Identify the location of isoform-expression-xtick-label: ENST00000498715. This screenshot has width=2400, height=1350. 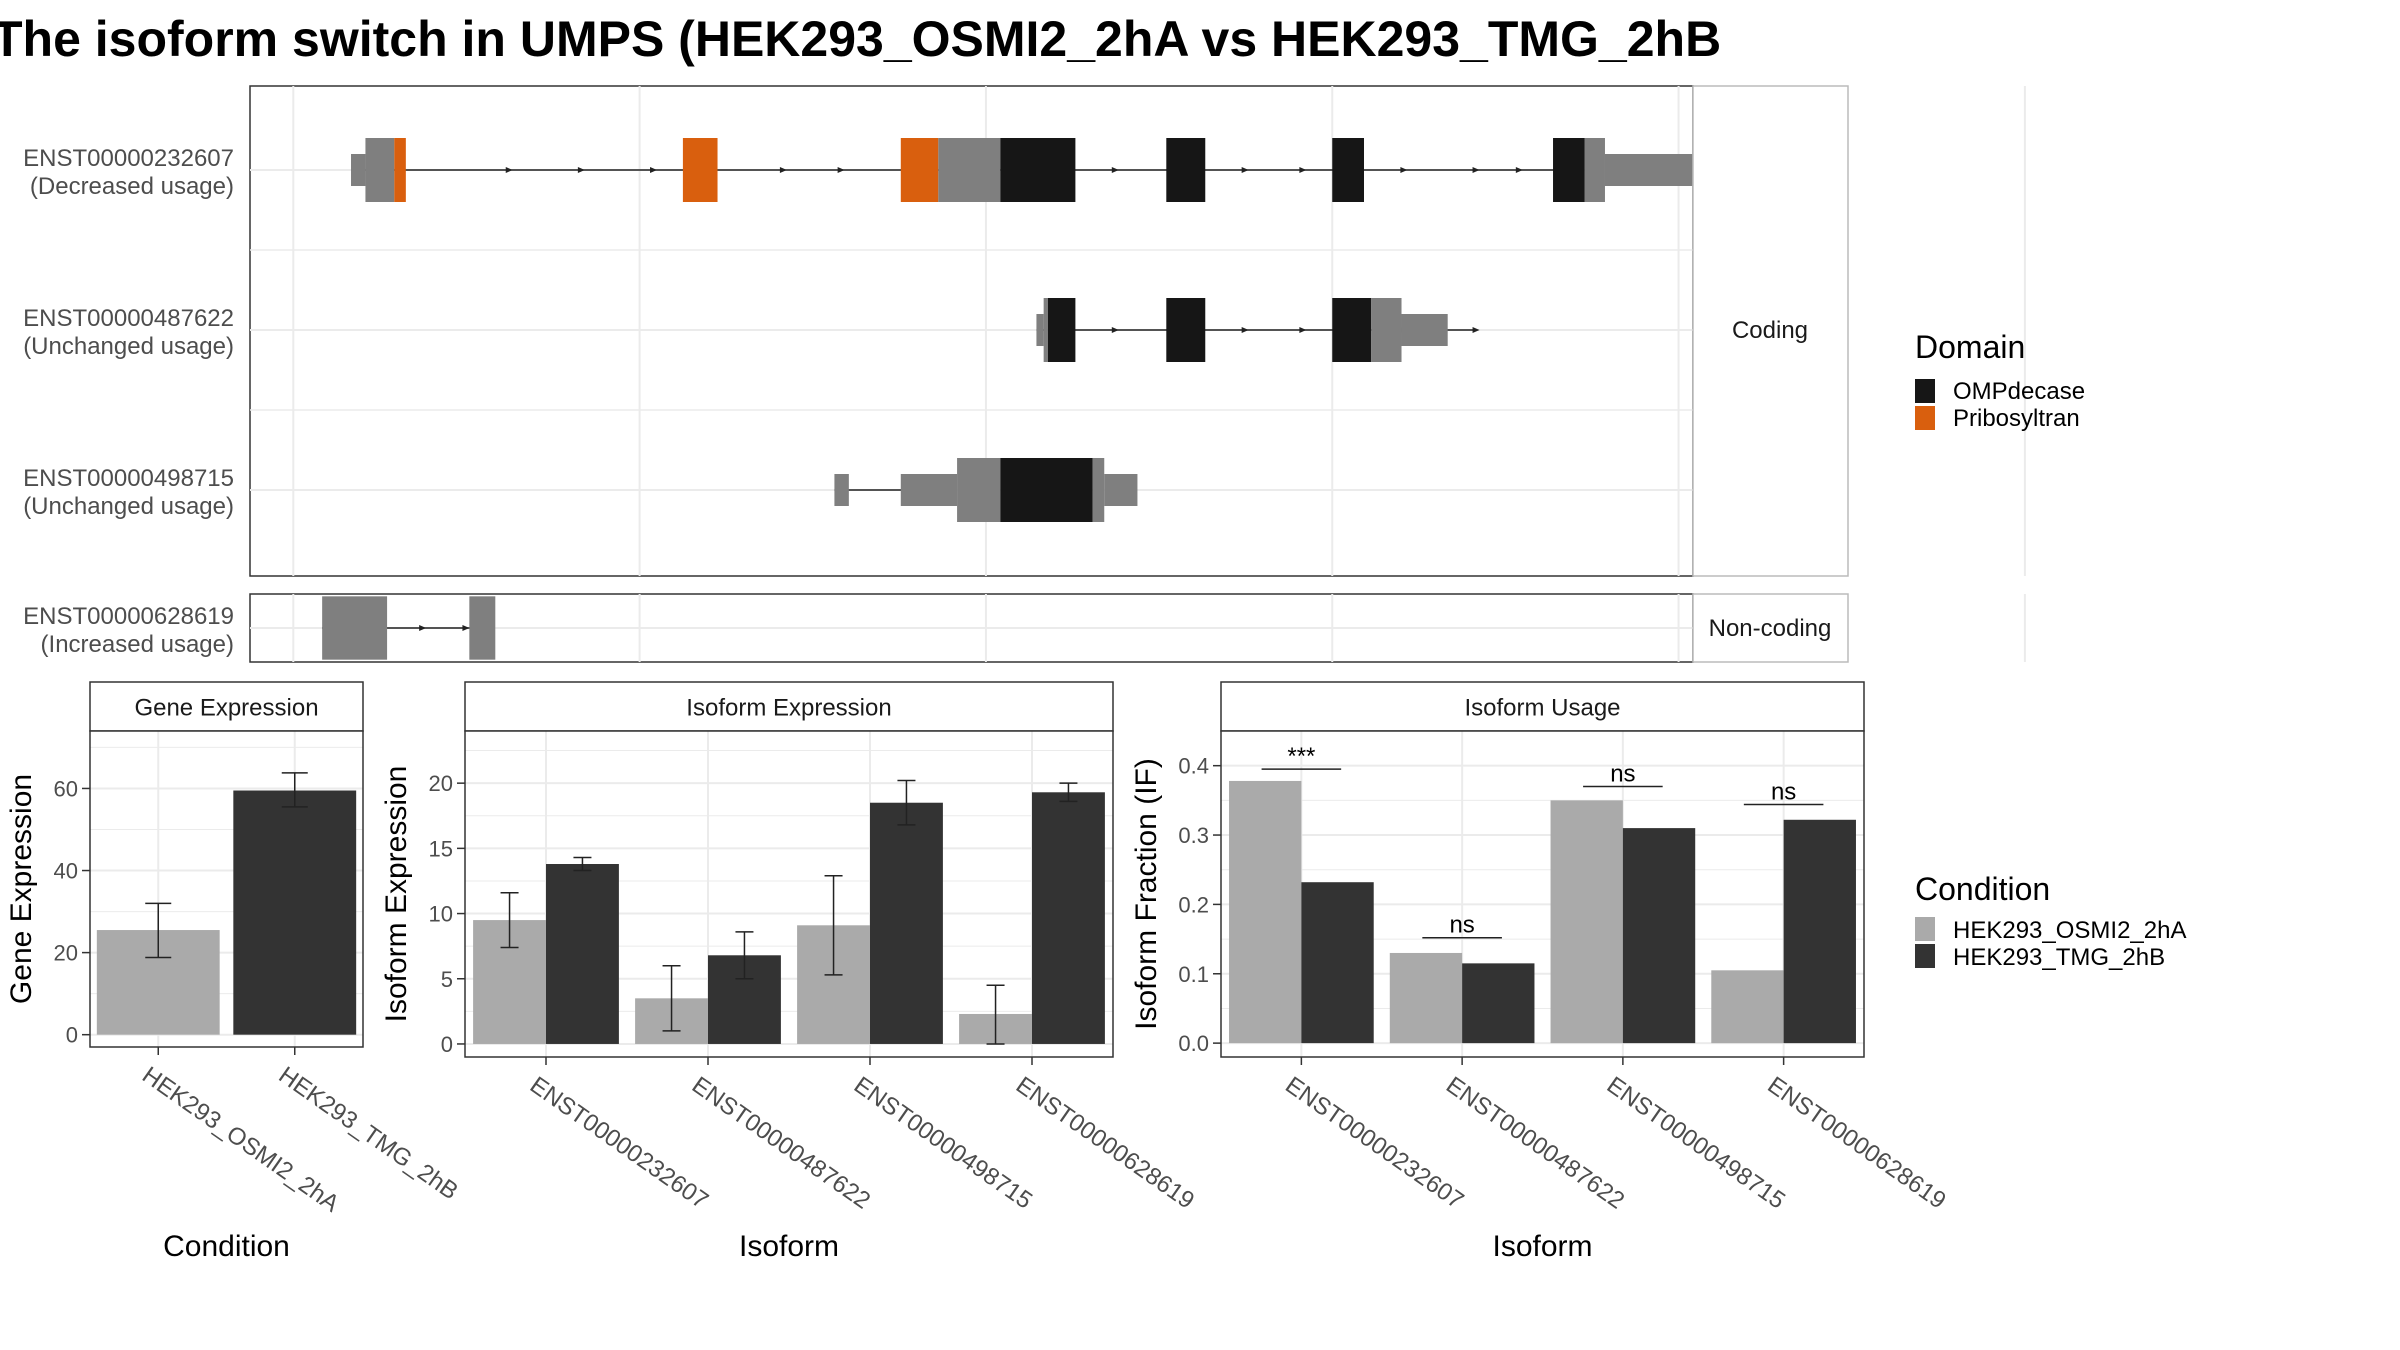
(943, 1143).